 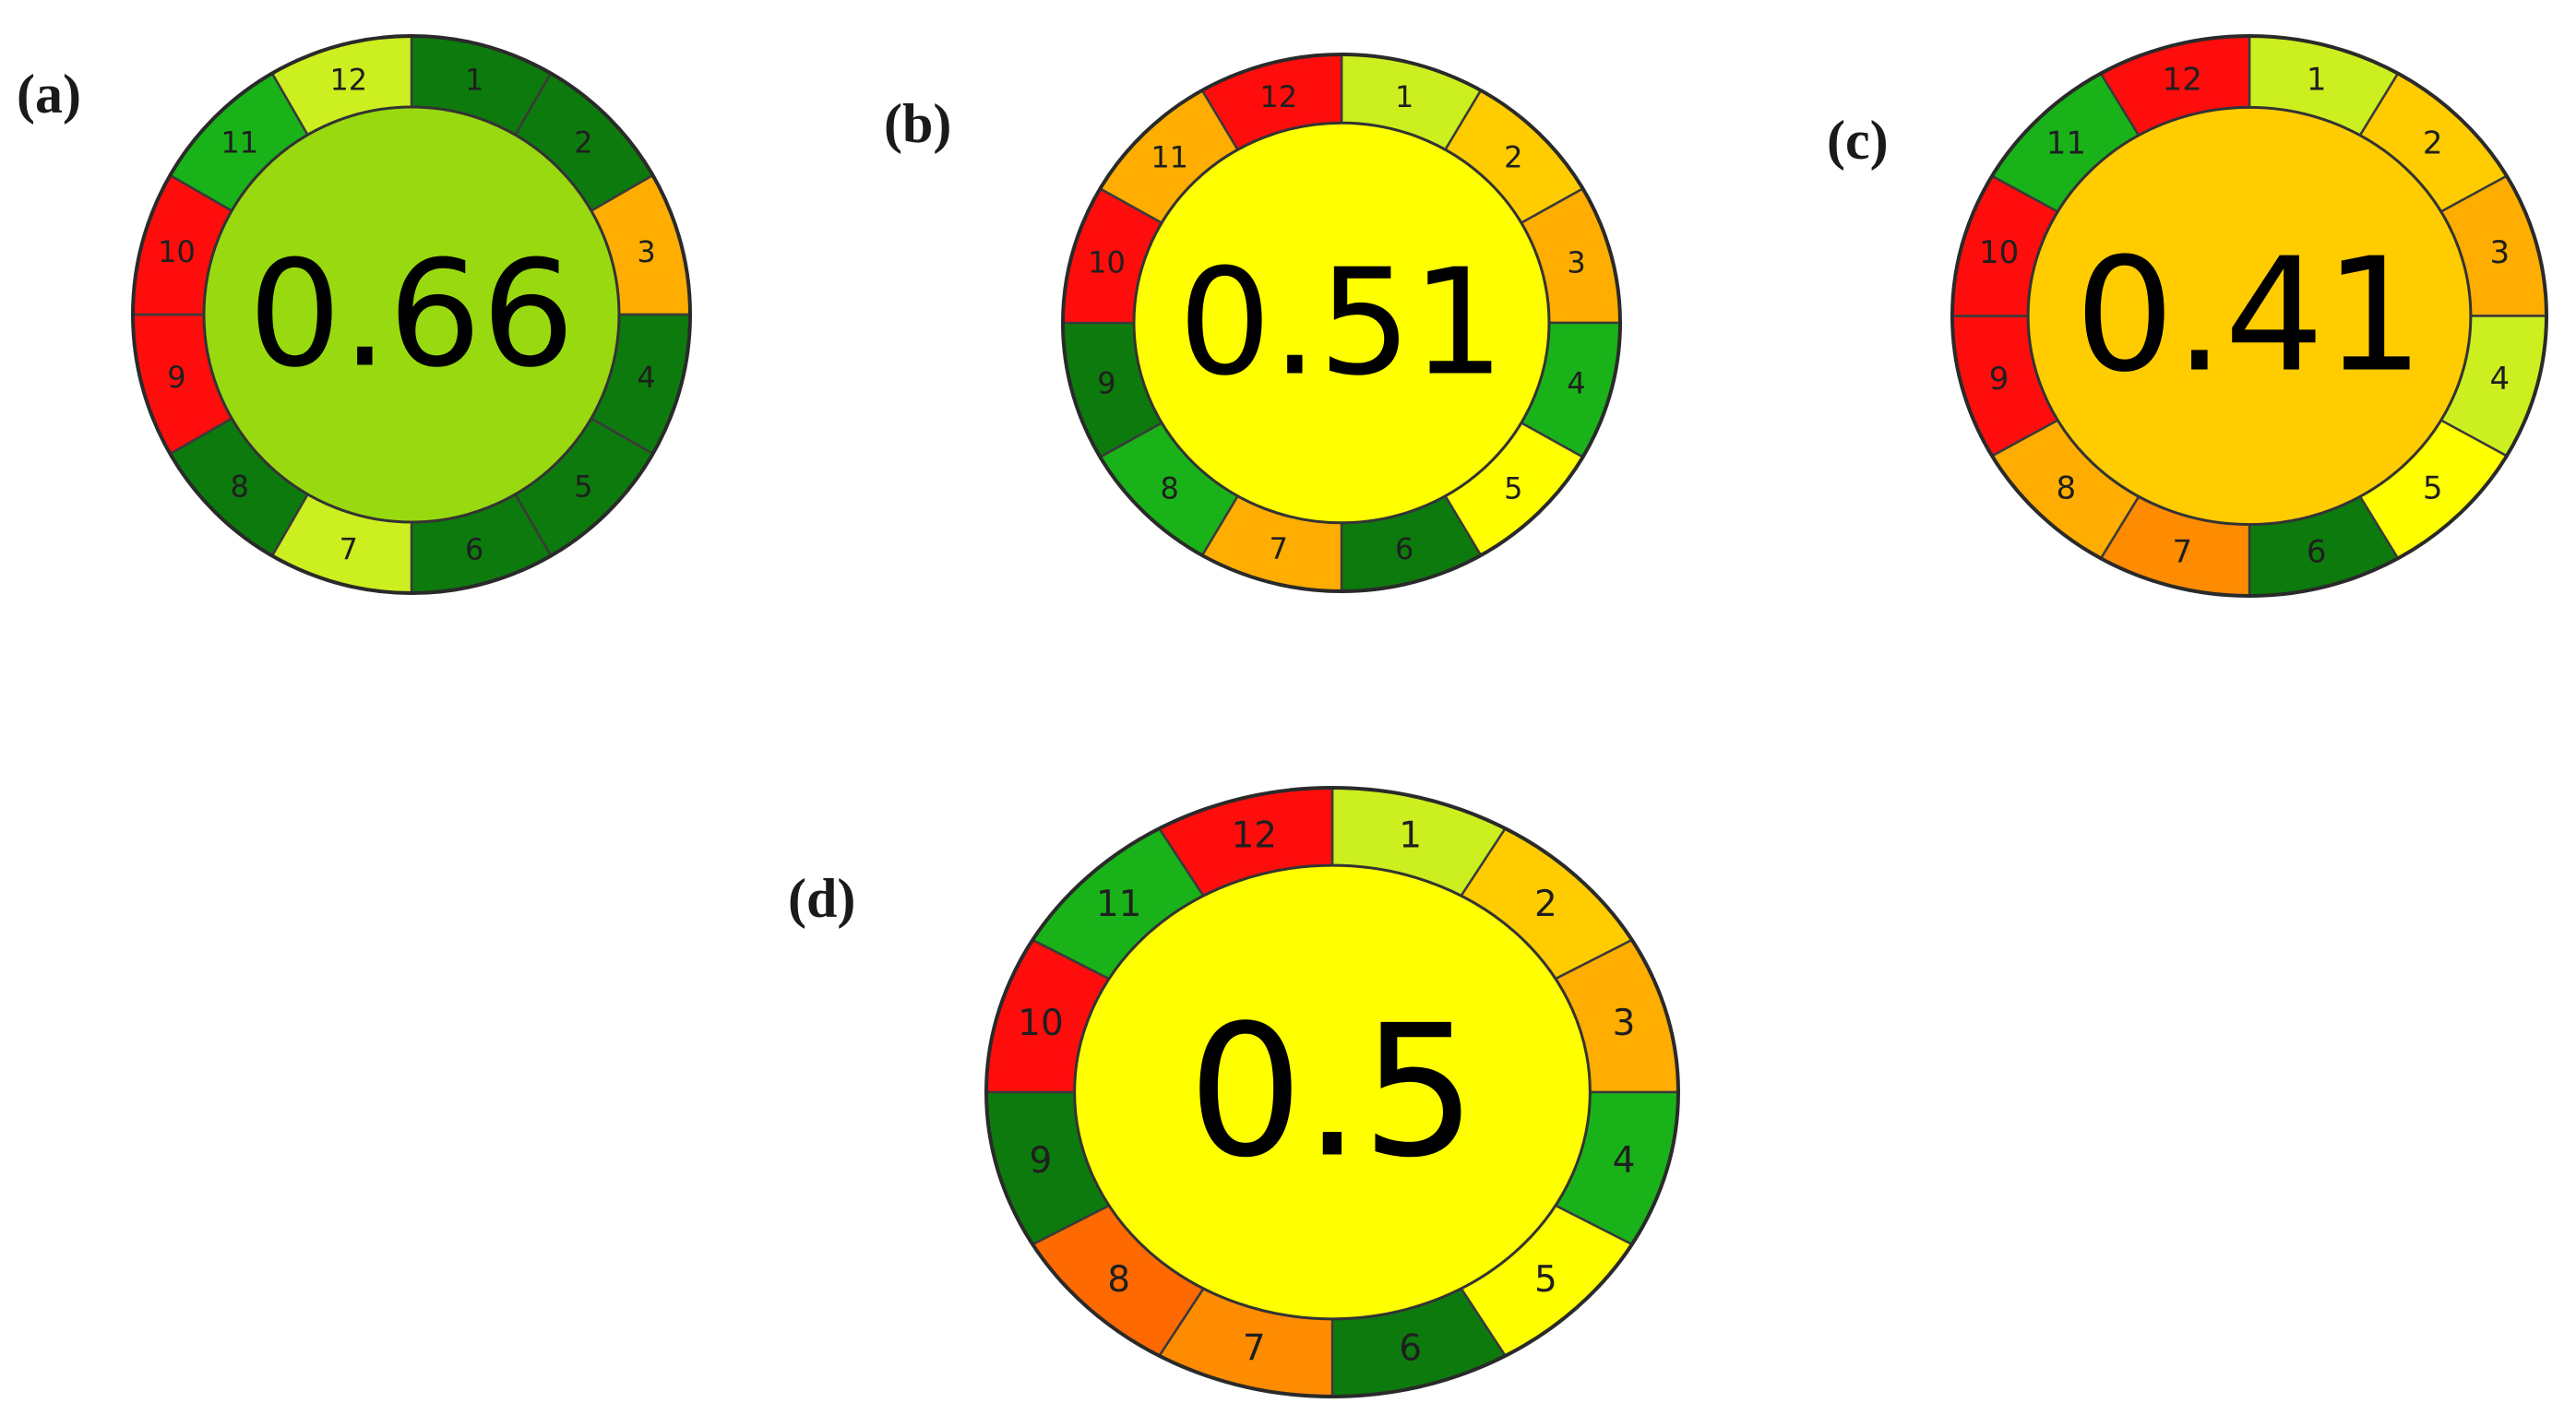 I want to click on panel-label-a: (a), so click(x=49, y=94).